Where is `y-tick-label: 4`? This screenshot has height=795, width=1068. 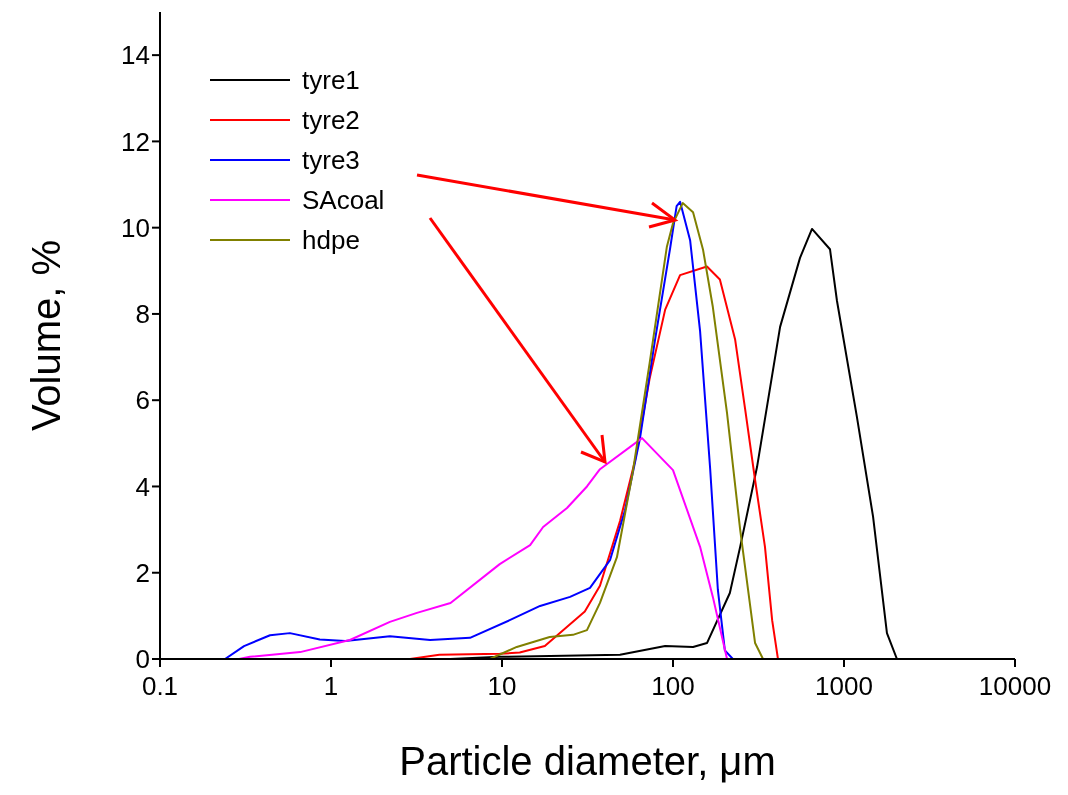 y-tick-label: 4 is located at coordinates (142, 486).